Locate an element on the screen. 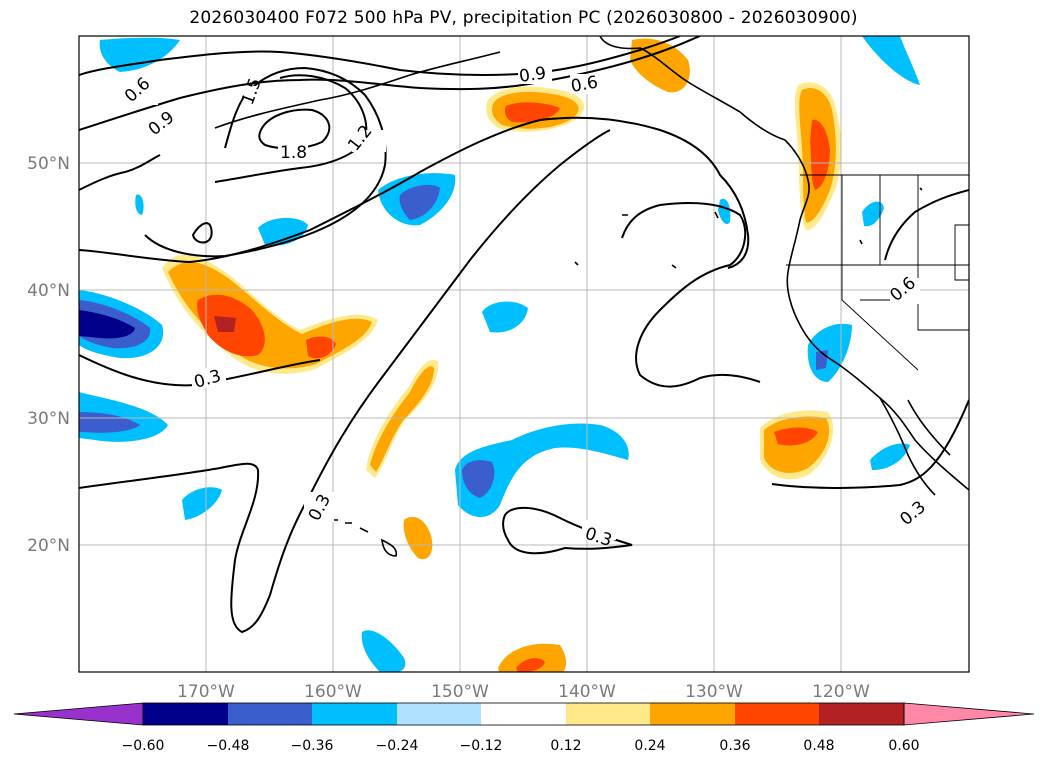 This screenshot has width=1047, height=765. colorbar-tick-label: 0.24 is located at coordinates (649, 746).